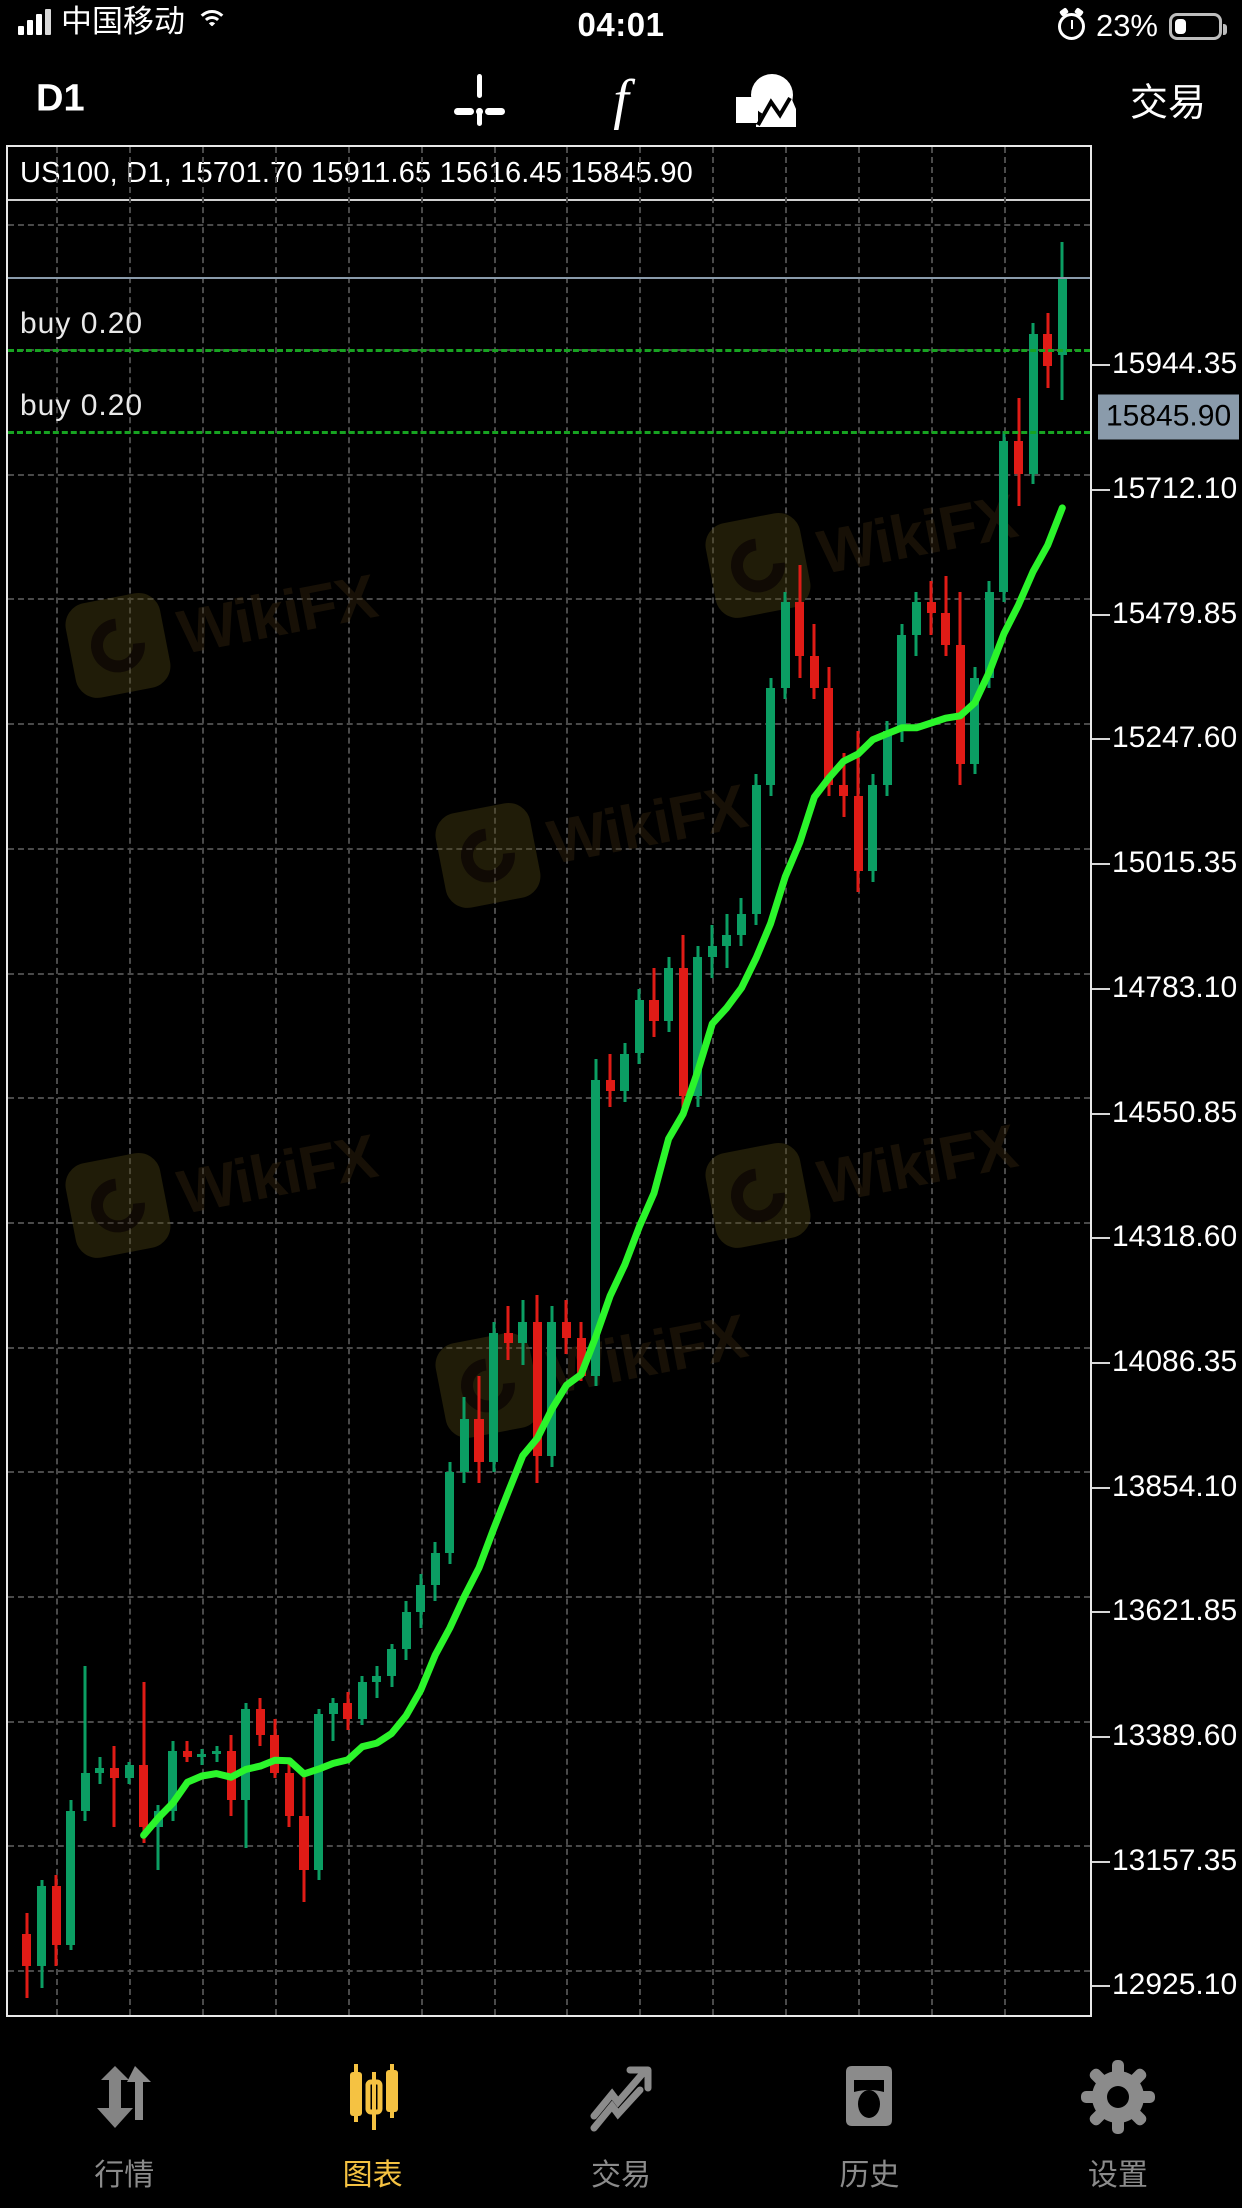  Describe the element at coordinates (624, 99) in the screenshot. I see `svg-text: f` at that location.